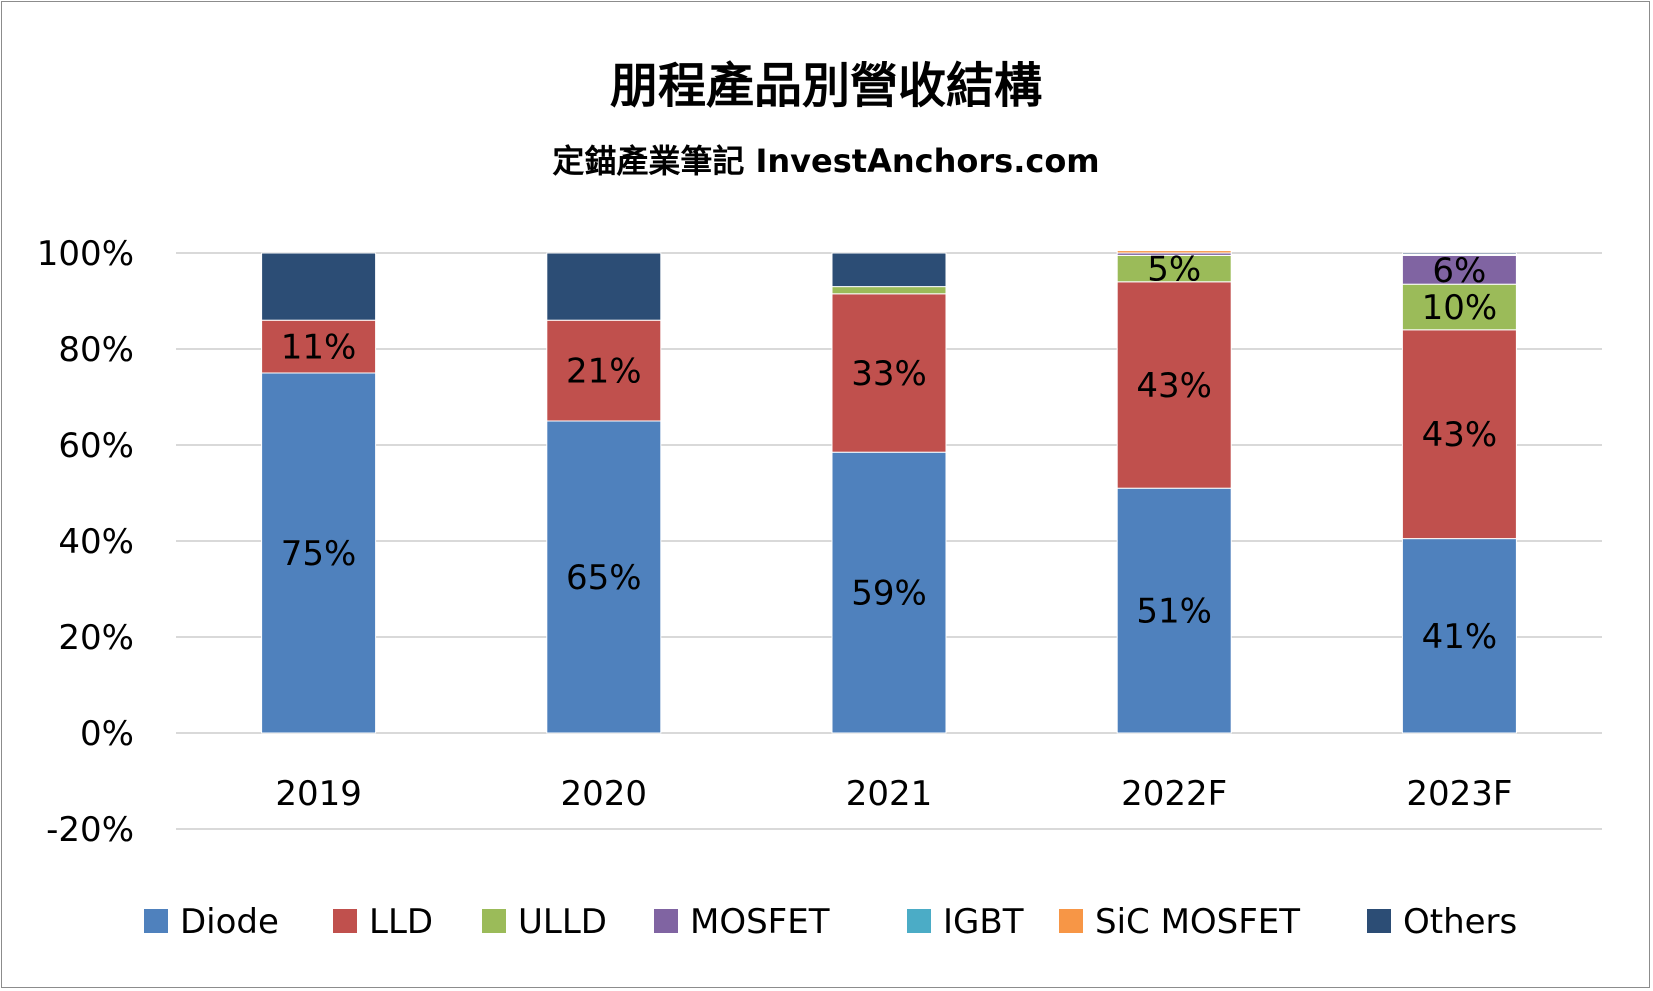  I want to click on data-label: 65%, so click(604, 578).